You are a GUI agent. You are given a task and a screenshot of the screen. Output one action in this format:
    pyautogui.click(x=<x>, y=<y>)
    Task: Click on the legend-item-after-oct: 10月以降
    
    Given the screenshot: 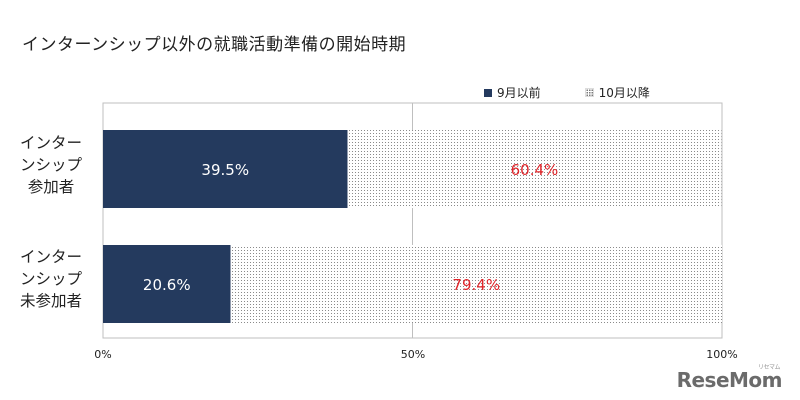 What is the action you would take?
    pyautogui.click(x=617, y=92)
    